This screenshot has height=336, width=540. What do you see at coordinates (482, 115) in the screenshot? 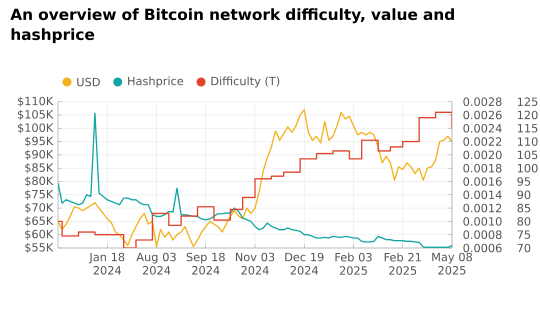
I see `y2-tick-label: 0.0026` at bounding box center [482, 115].